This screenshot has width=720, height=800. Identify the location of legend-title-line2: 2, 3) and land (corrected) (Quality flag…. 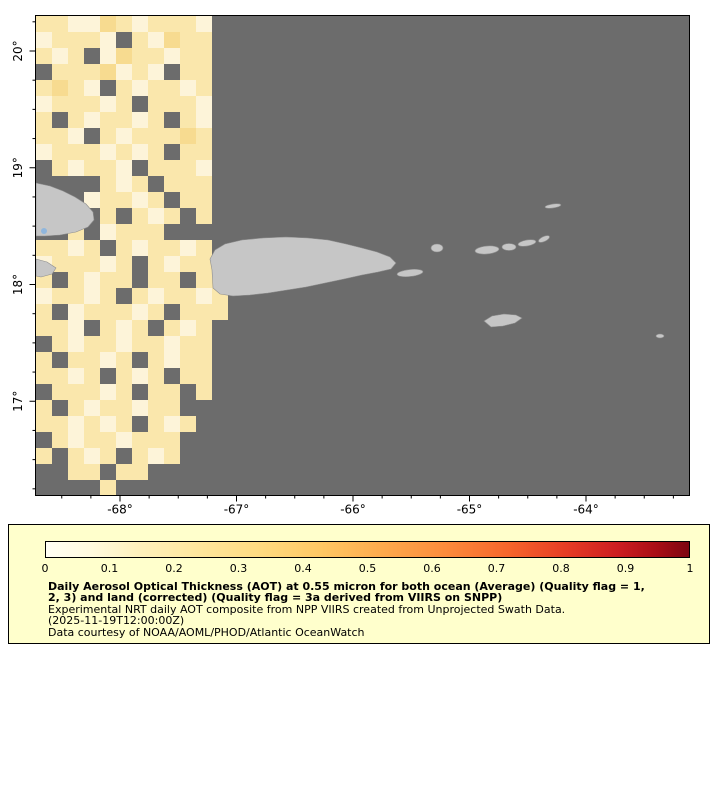
(275, 598).